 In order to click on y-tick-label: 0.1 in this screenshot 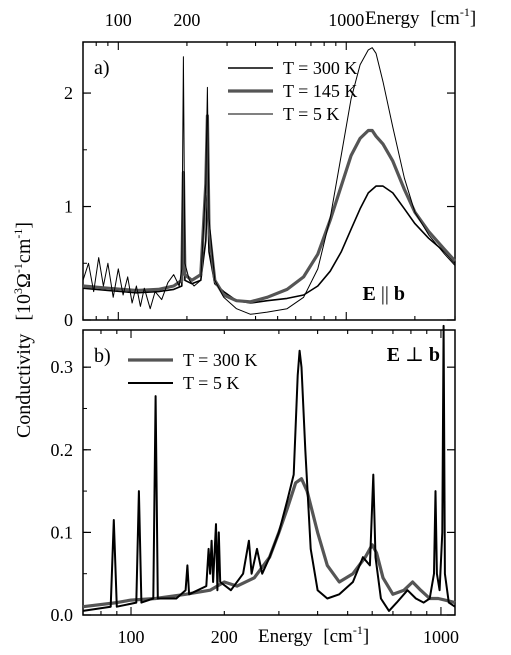, I will do `click(62, 532)`.